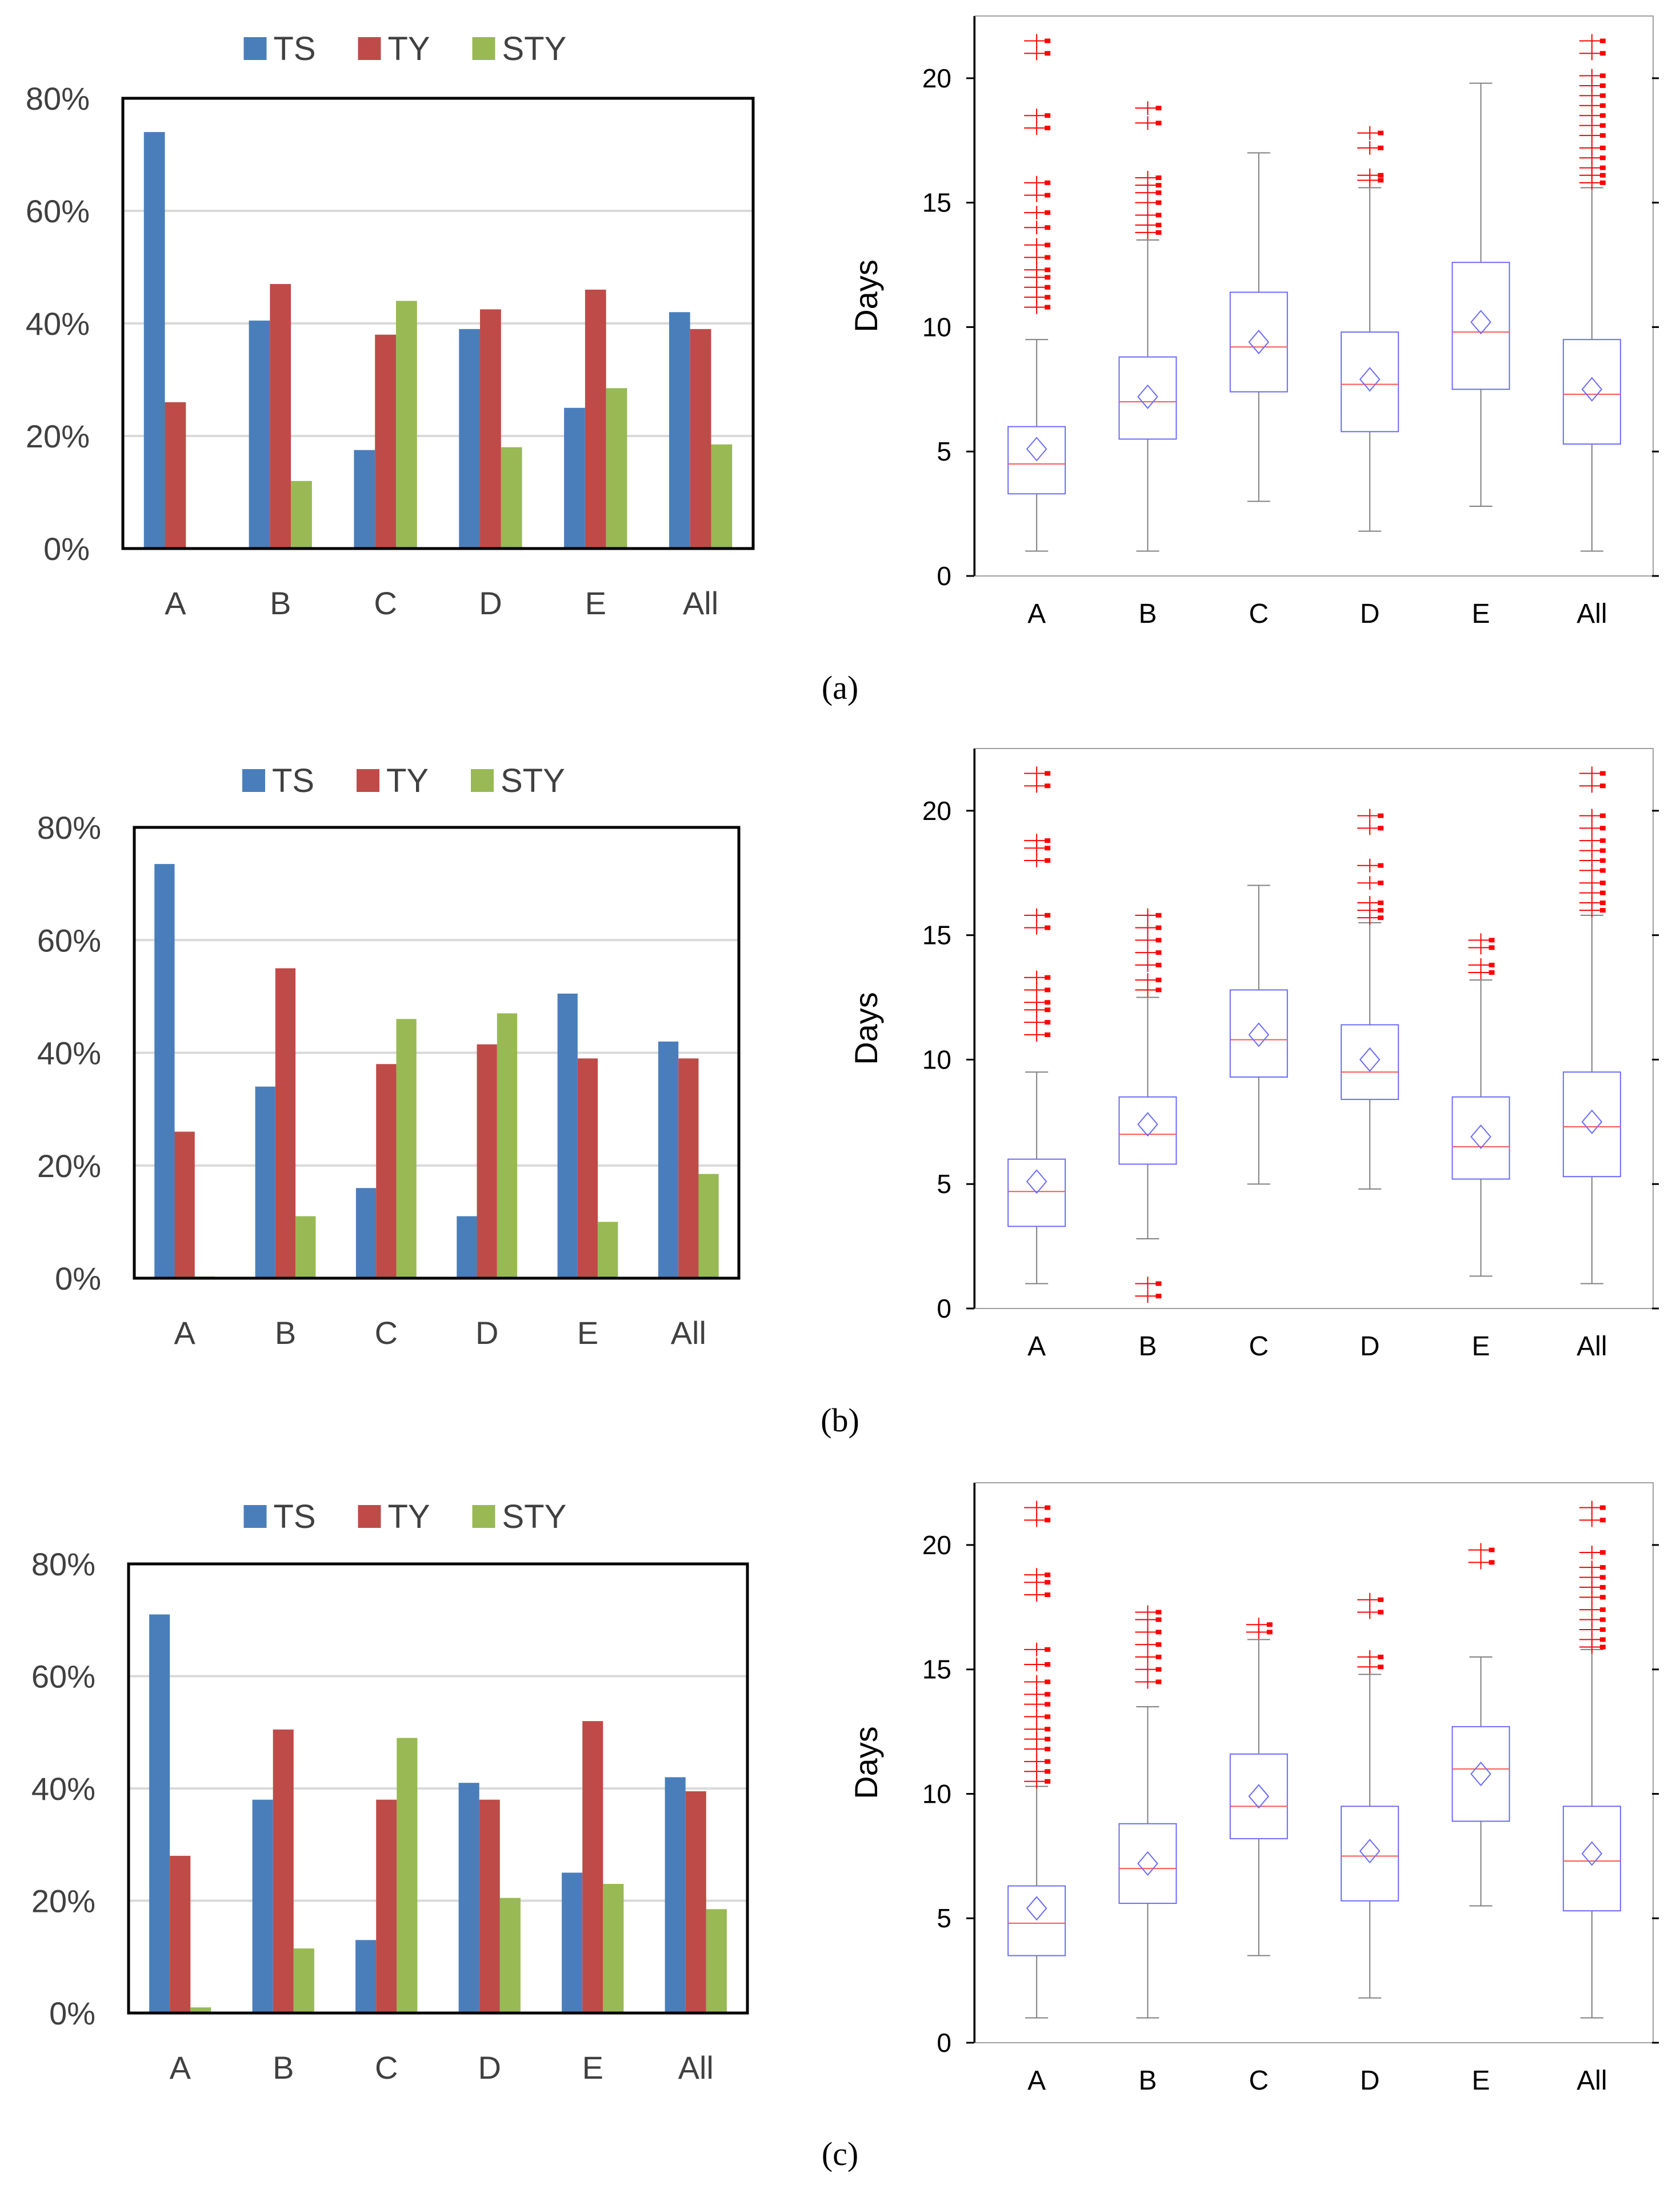  I want to click on y-tick-label: 80%, so click(58, 99).